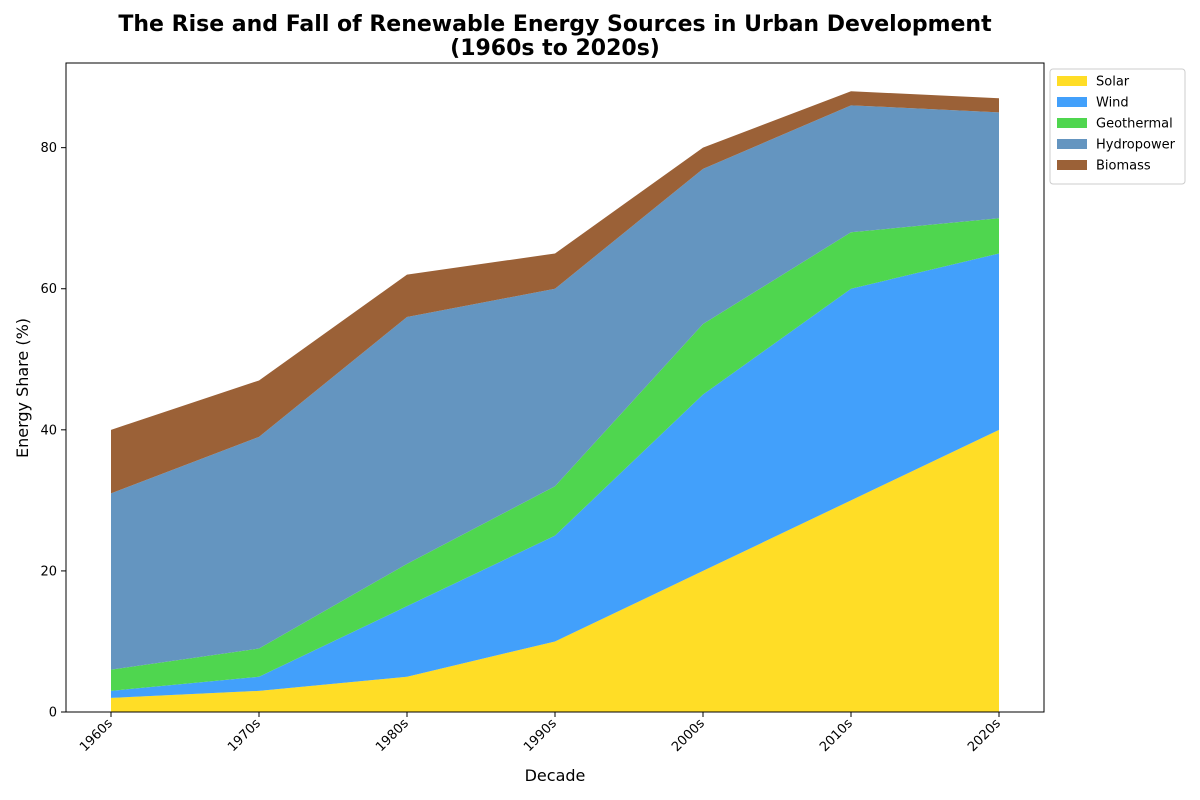  I want to click on x-tick-label: 2000s, so click(688, 735).